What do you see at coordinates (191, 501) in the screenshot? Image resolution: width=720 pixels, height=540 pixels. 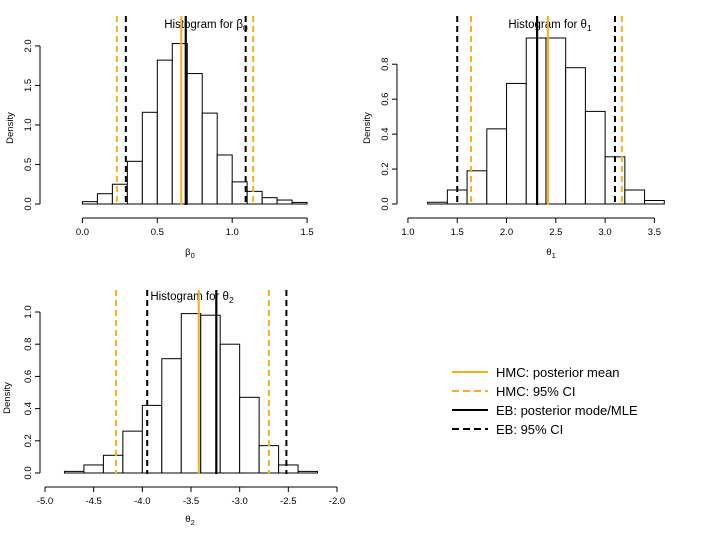 I see `x-tick-label: -3.5` at bounding box center [191, 501].